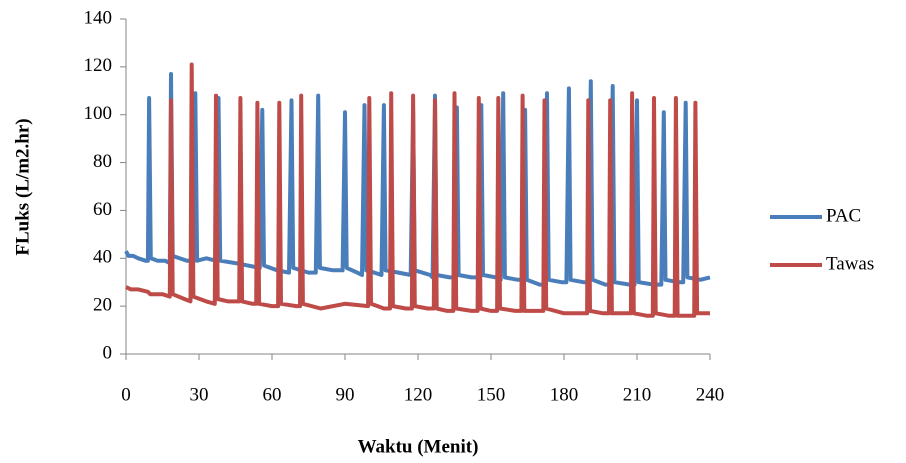 Image resolution: width=906 pixels, height=463 pixels. Describe the element at coordinates (710, 394) in the screenshot. I see `x-tick-label: 240` at that location.